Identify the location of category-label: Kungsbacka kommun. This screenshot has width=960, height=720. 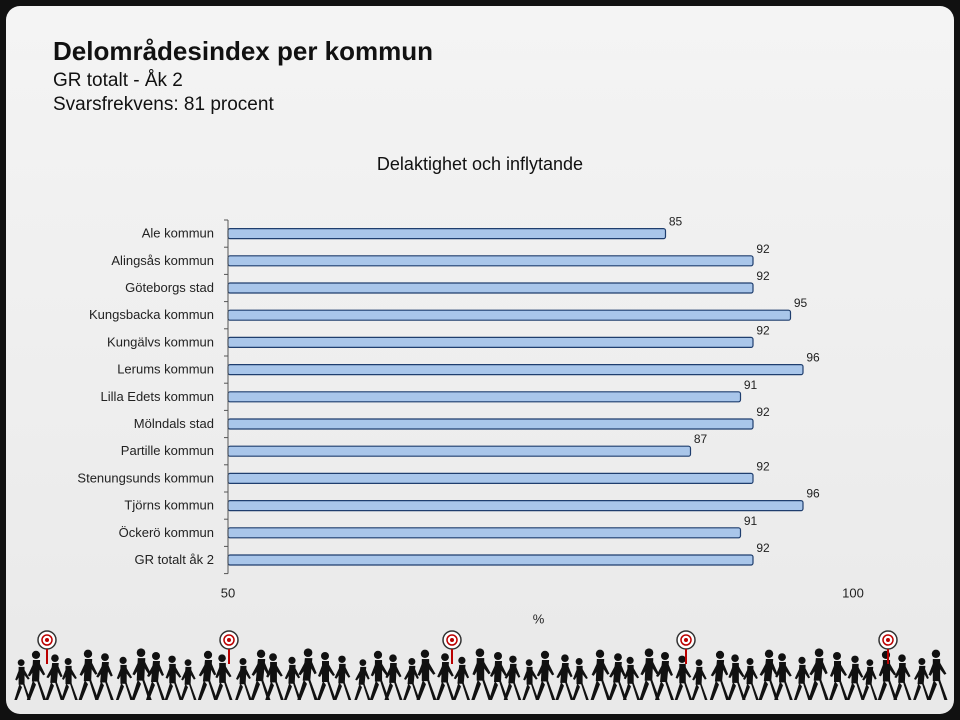
(151, 314).